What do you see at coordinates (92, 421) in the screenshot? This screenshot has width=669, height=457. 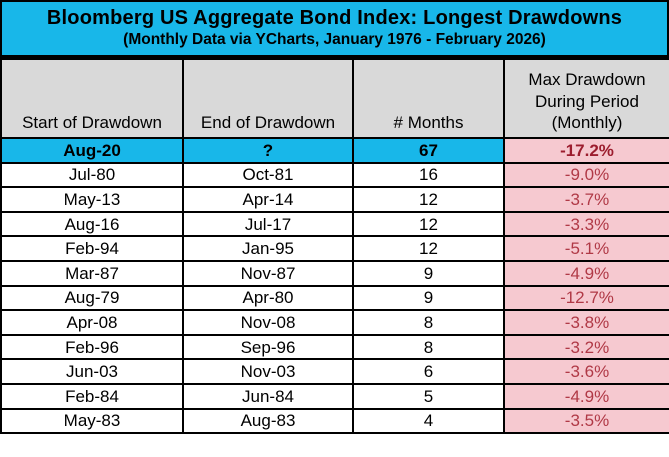 I see `start-cell: May-83` at bounding box center [92, 421].